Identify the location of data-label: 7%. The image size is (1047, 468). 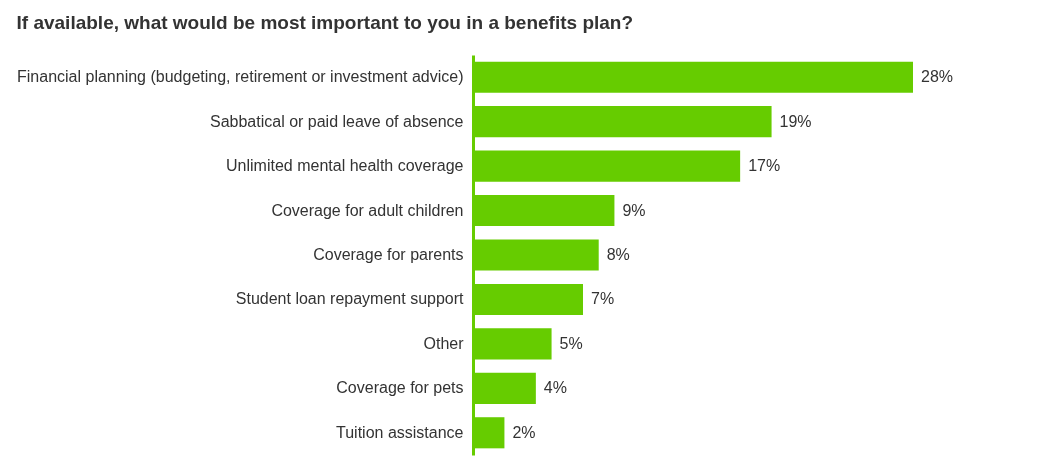
(603, 299).